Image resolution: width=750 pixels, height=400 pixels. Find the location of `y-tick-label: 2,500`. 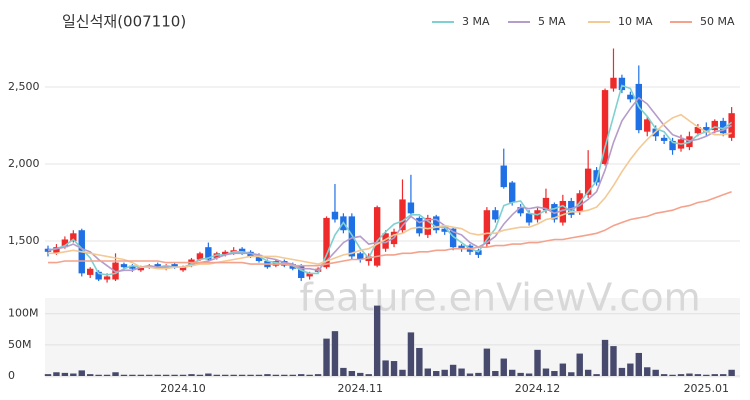

y-tick-label: 2,500 is located at coordinates (24, 86).